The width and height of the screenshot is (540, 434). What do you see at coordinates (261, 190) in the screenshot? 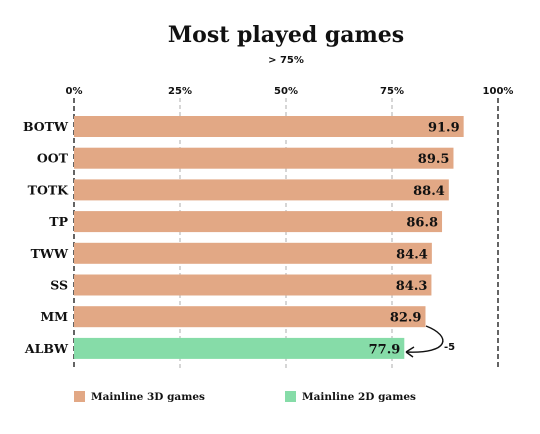
I see `bar-totk` at bounding box center [261, 190].